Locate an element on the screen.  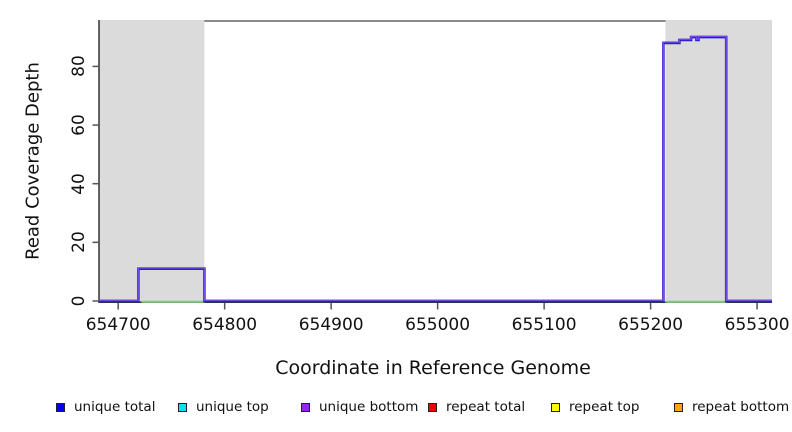
x-tick-label: 654700 is located at coordinates (118, 325).